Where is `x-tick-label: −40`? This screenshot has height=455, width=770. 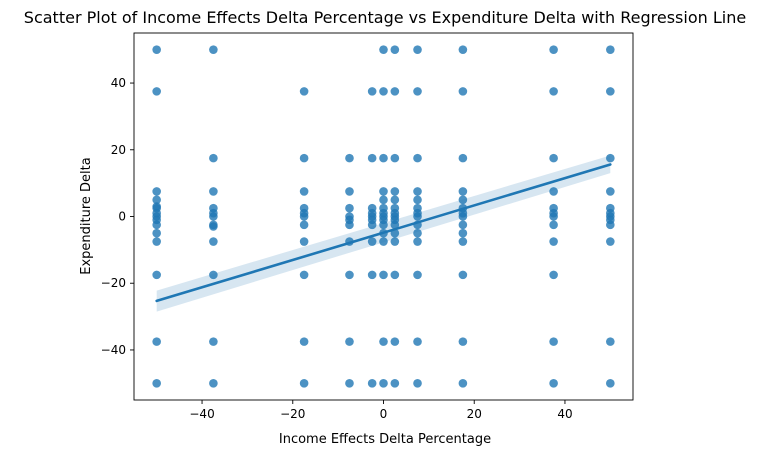
x-tick-label: −40 is located at coordinates (201, 414).